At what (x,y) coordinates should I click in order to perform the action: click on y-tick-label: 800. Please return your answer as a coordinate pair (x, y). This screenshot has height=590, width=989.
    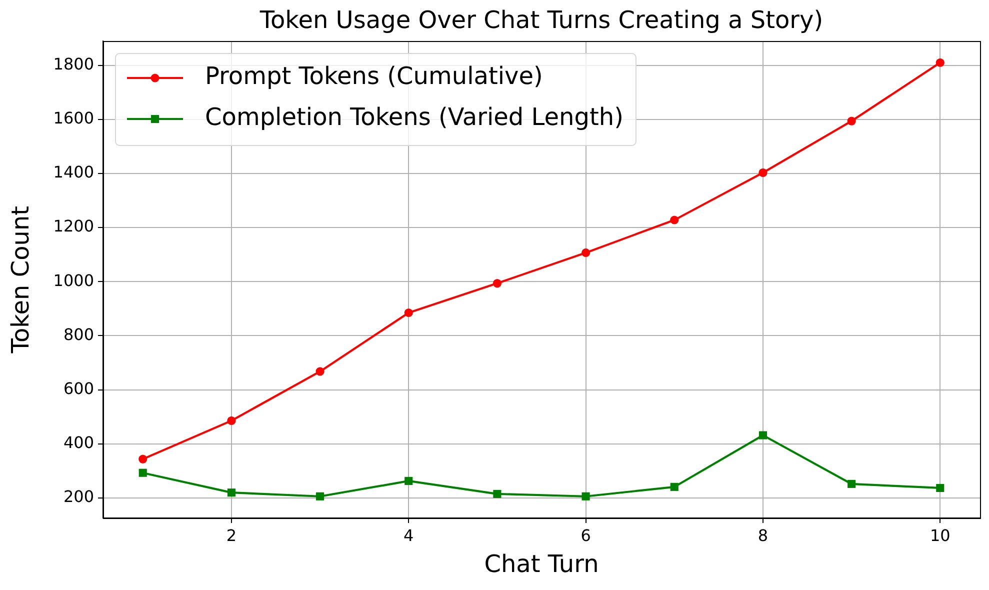
    Looking at the image, I should click on (78, 334).